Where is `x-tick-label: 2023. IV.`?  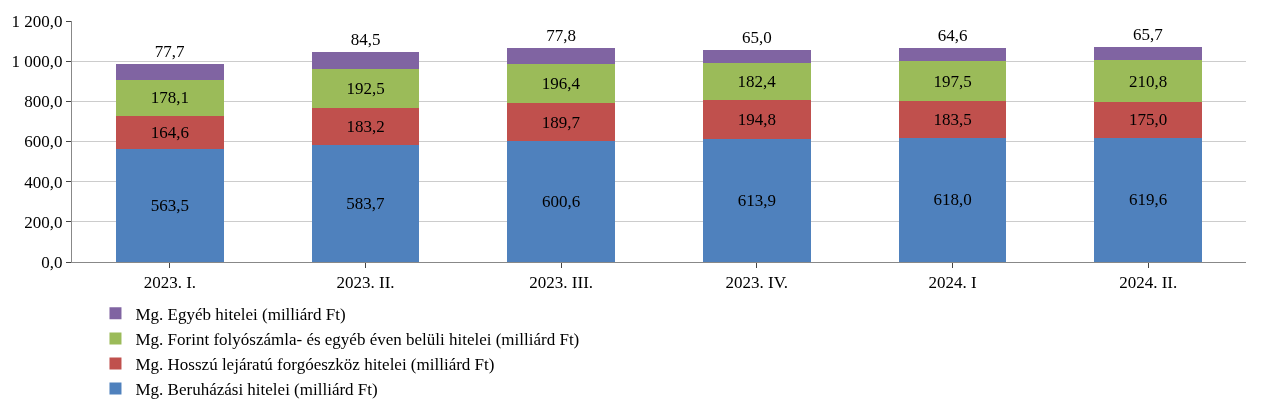
x-tick-label: 2023. IV. is located at coordinates (757, 283).